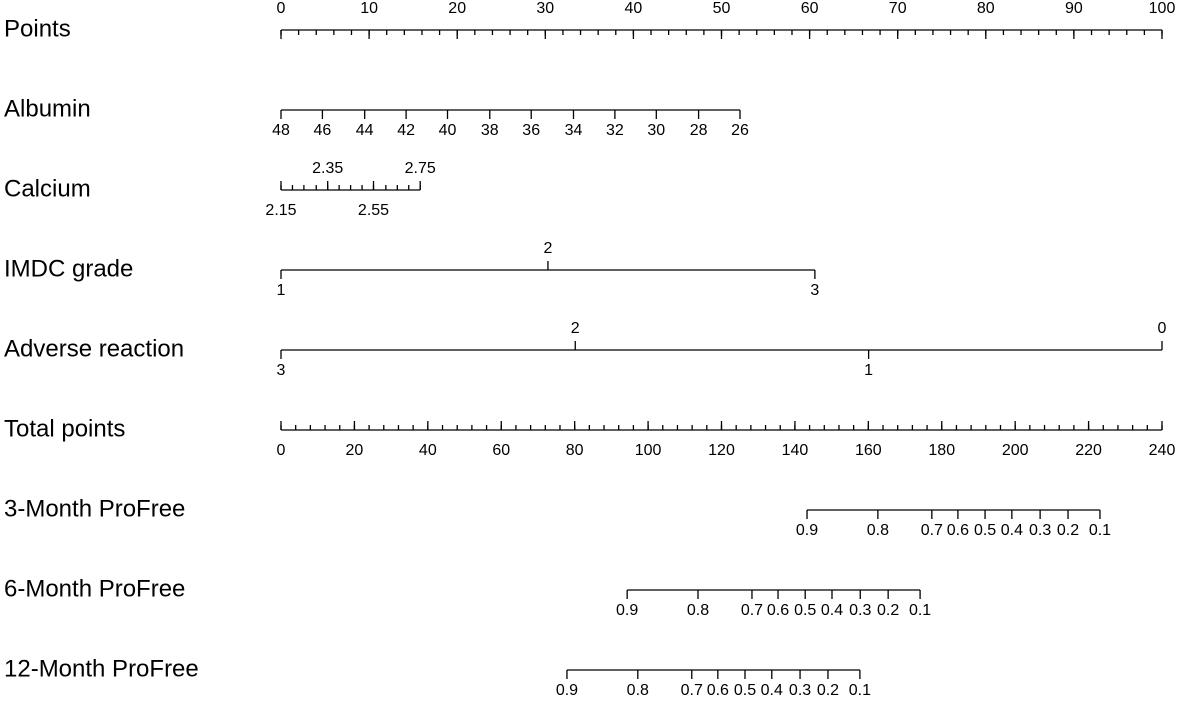  I want to click on row-label: IMDC grade, so click(68, 268).